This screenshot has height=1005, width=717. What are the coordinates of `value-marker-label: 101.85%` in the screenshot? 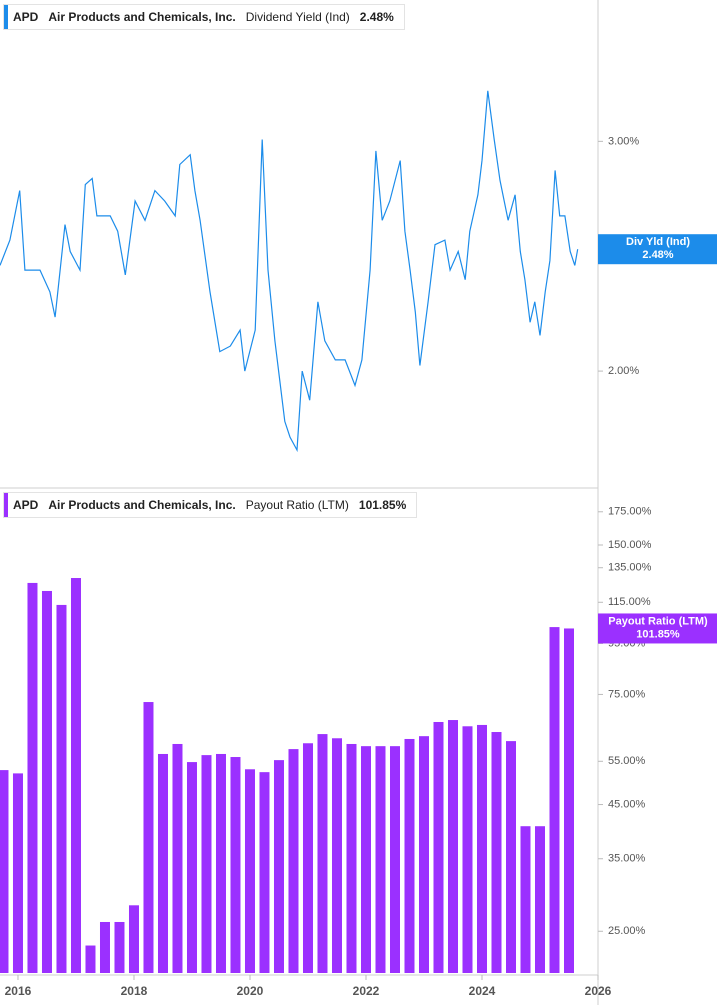 It's located at (658, 634).